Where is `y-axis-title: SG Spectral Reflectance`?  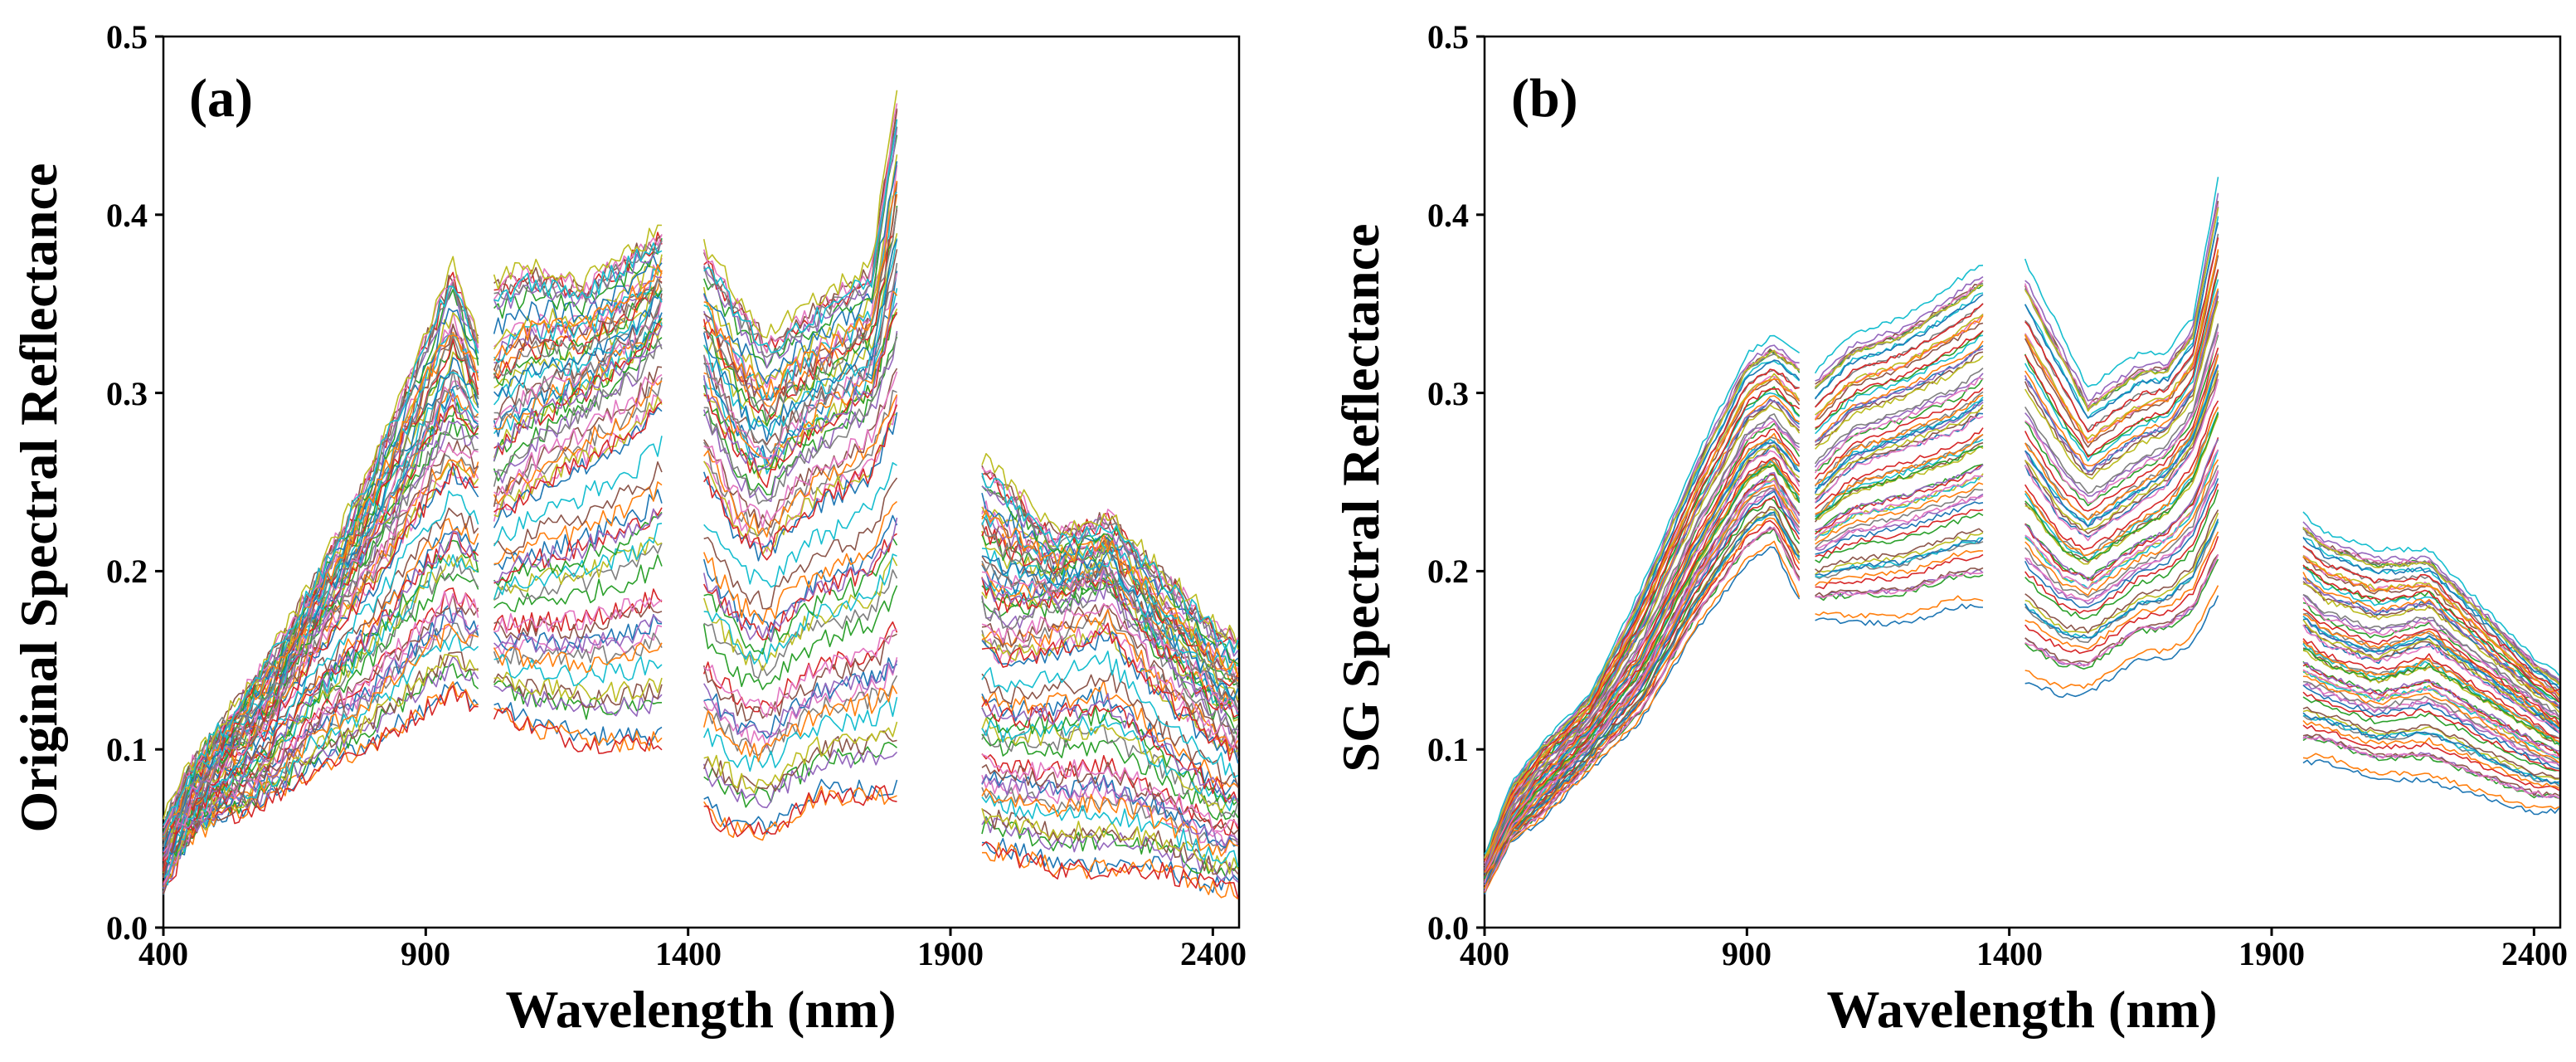
y-axis-title: SG Spectral Reflectance is located at coordinates (1361, 497).